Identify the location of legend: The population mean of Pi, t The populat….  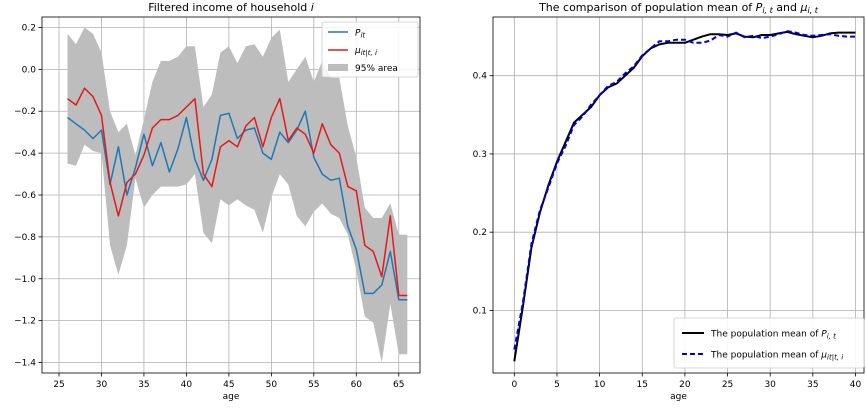
(769, 343).